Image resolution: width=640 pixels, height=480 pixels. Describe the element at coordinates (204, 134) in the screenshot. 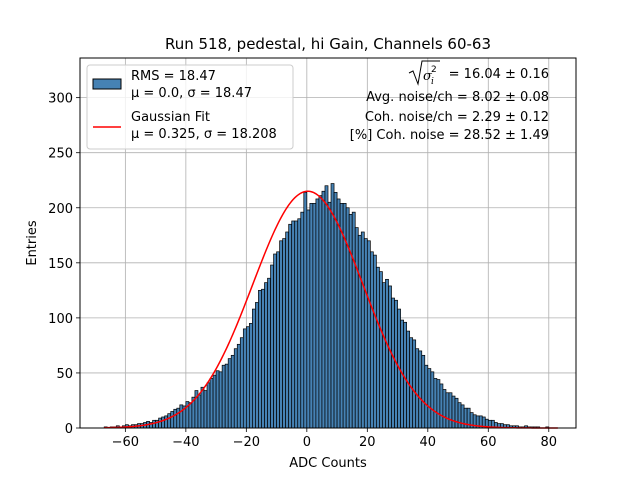

I see `legend-fit-stats: μ = 0.325, σ = 18.208` at that location.